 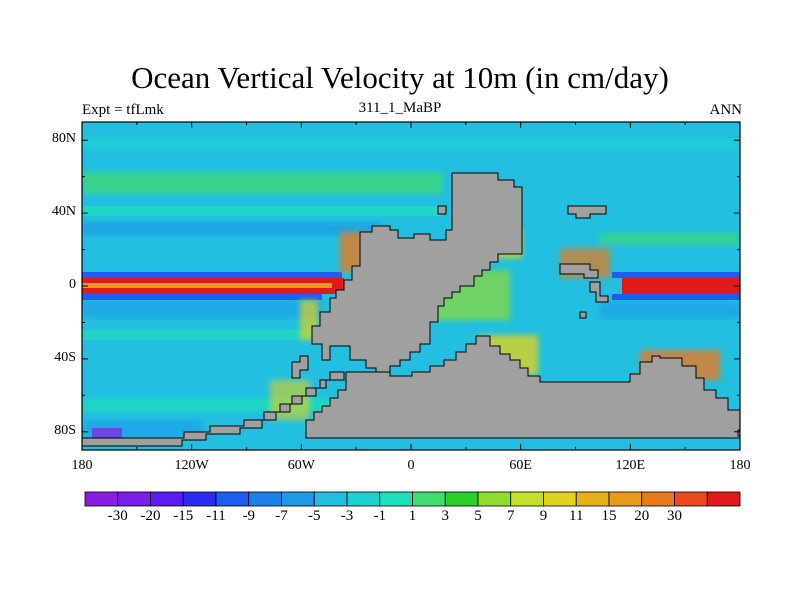 What do you see at coordinates (290, 400) in the screenshot?
I see `coastal-upwelling-south-pacific` at bounding box center [290, 400].